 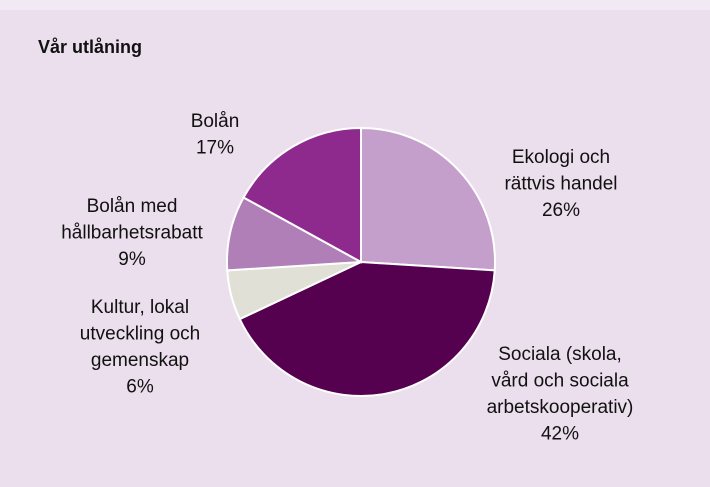 I want to click on slice-label: utveckling och, so click(x=140, y=334).